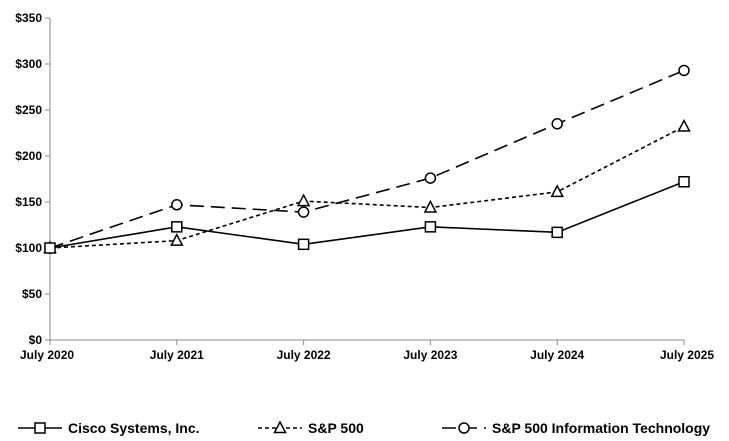 The width and height of the screenshot is (729, 441). What do you see at coordinates (177, 355) in the screenshot?
I see `x-tick-label: July 2021` at bounding box center [177, 355].